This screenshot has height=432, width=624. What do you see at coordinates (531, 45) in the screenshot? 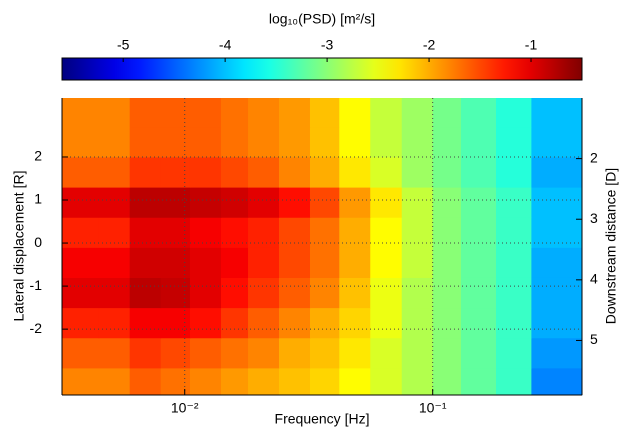
I see `colorbar-tick-label: -1` at bounding box center [531, 45].